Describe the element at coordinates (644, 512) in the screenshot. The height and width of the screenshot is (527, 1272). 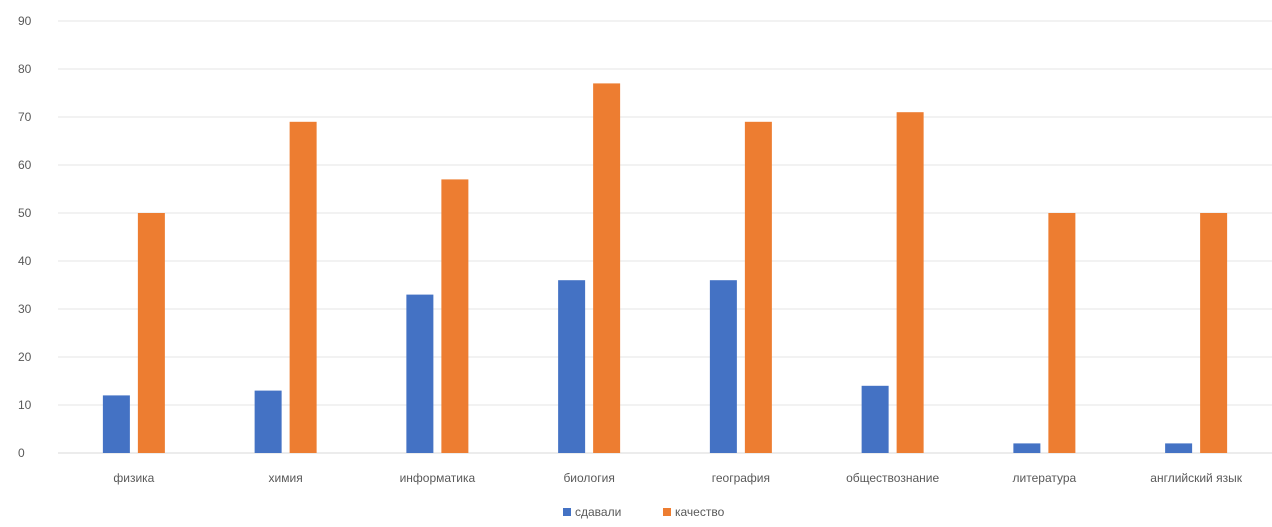
I see `legend: сдавали качество` at that location.